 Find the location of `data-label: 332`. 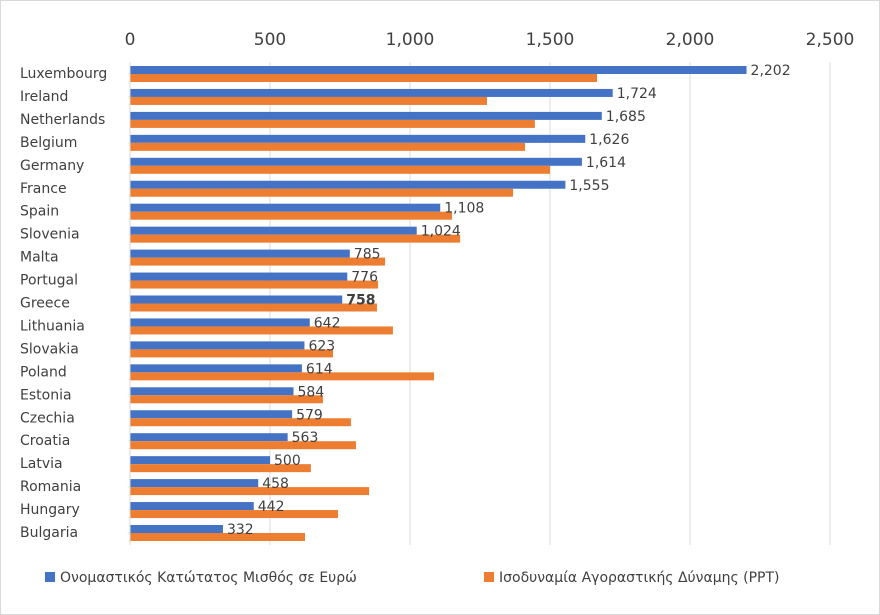

data-label: 332 is located at coordinates (240, 530).